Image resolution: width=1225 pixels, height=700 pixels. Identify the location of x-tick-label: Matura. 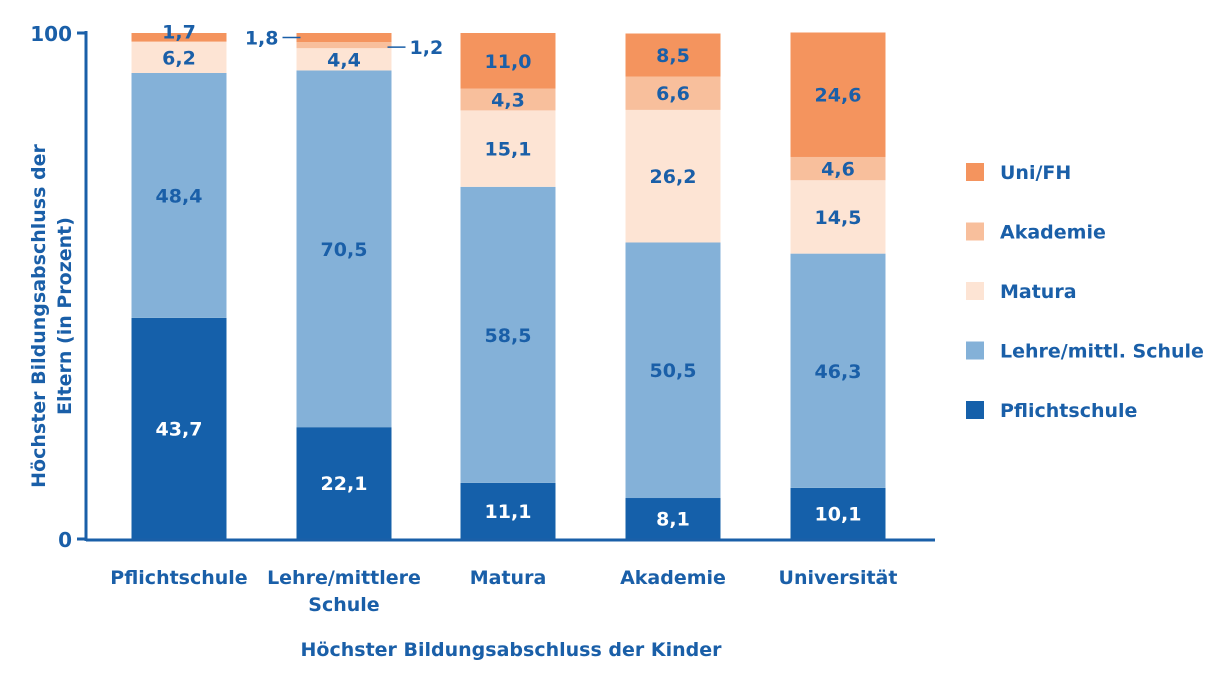
(508, 578).